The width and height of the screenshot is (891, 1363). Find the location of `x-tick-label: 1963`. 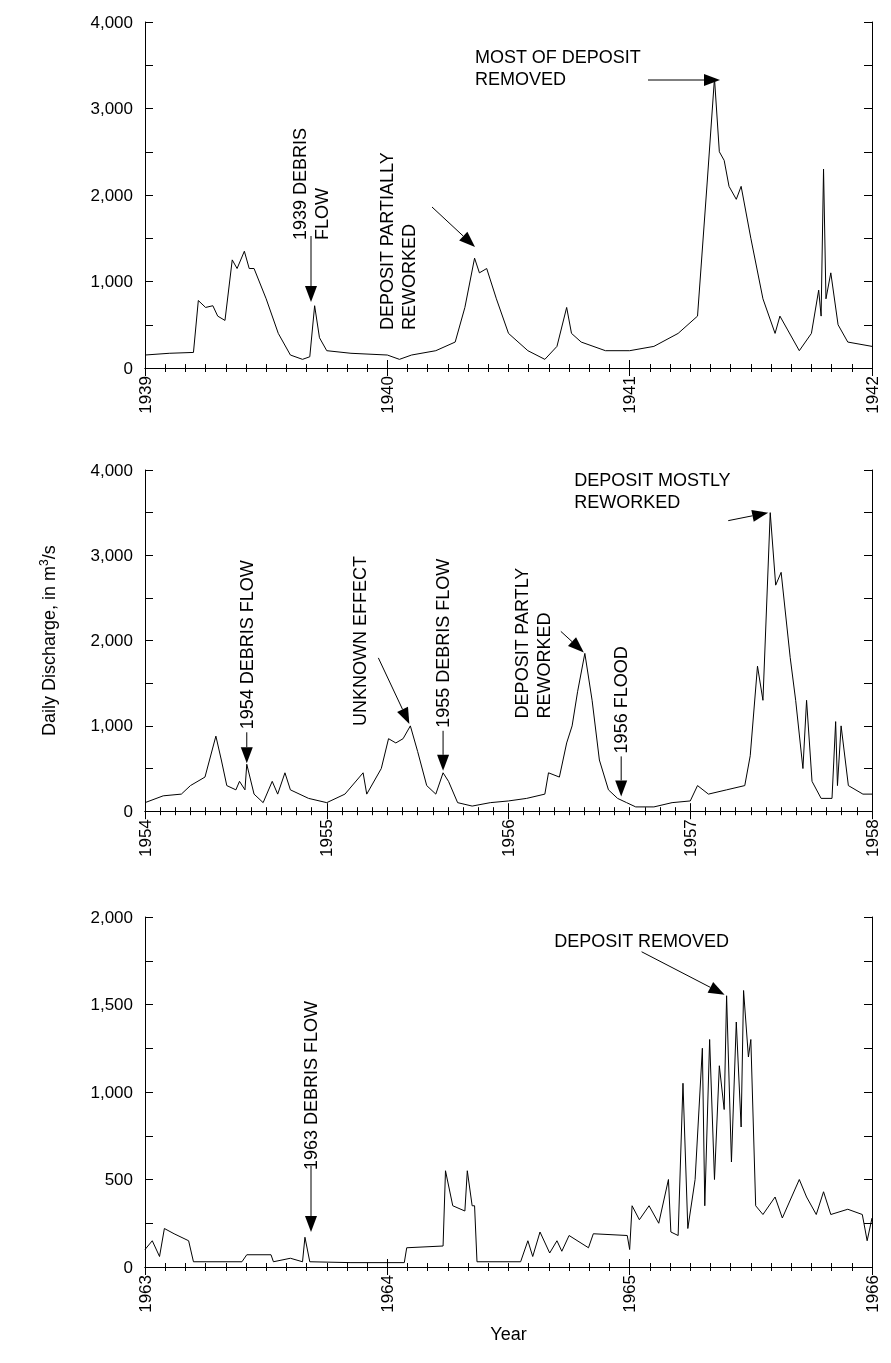

x-tick-label: 1963 is located at coordinates (145, 1294).